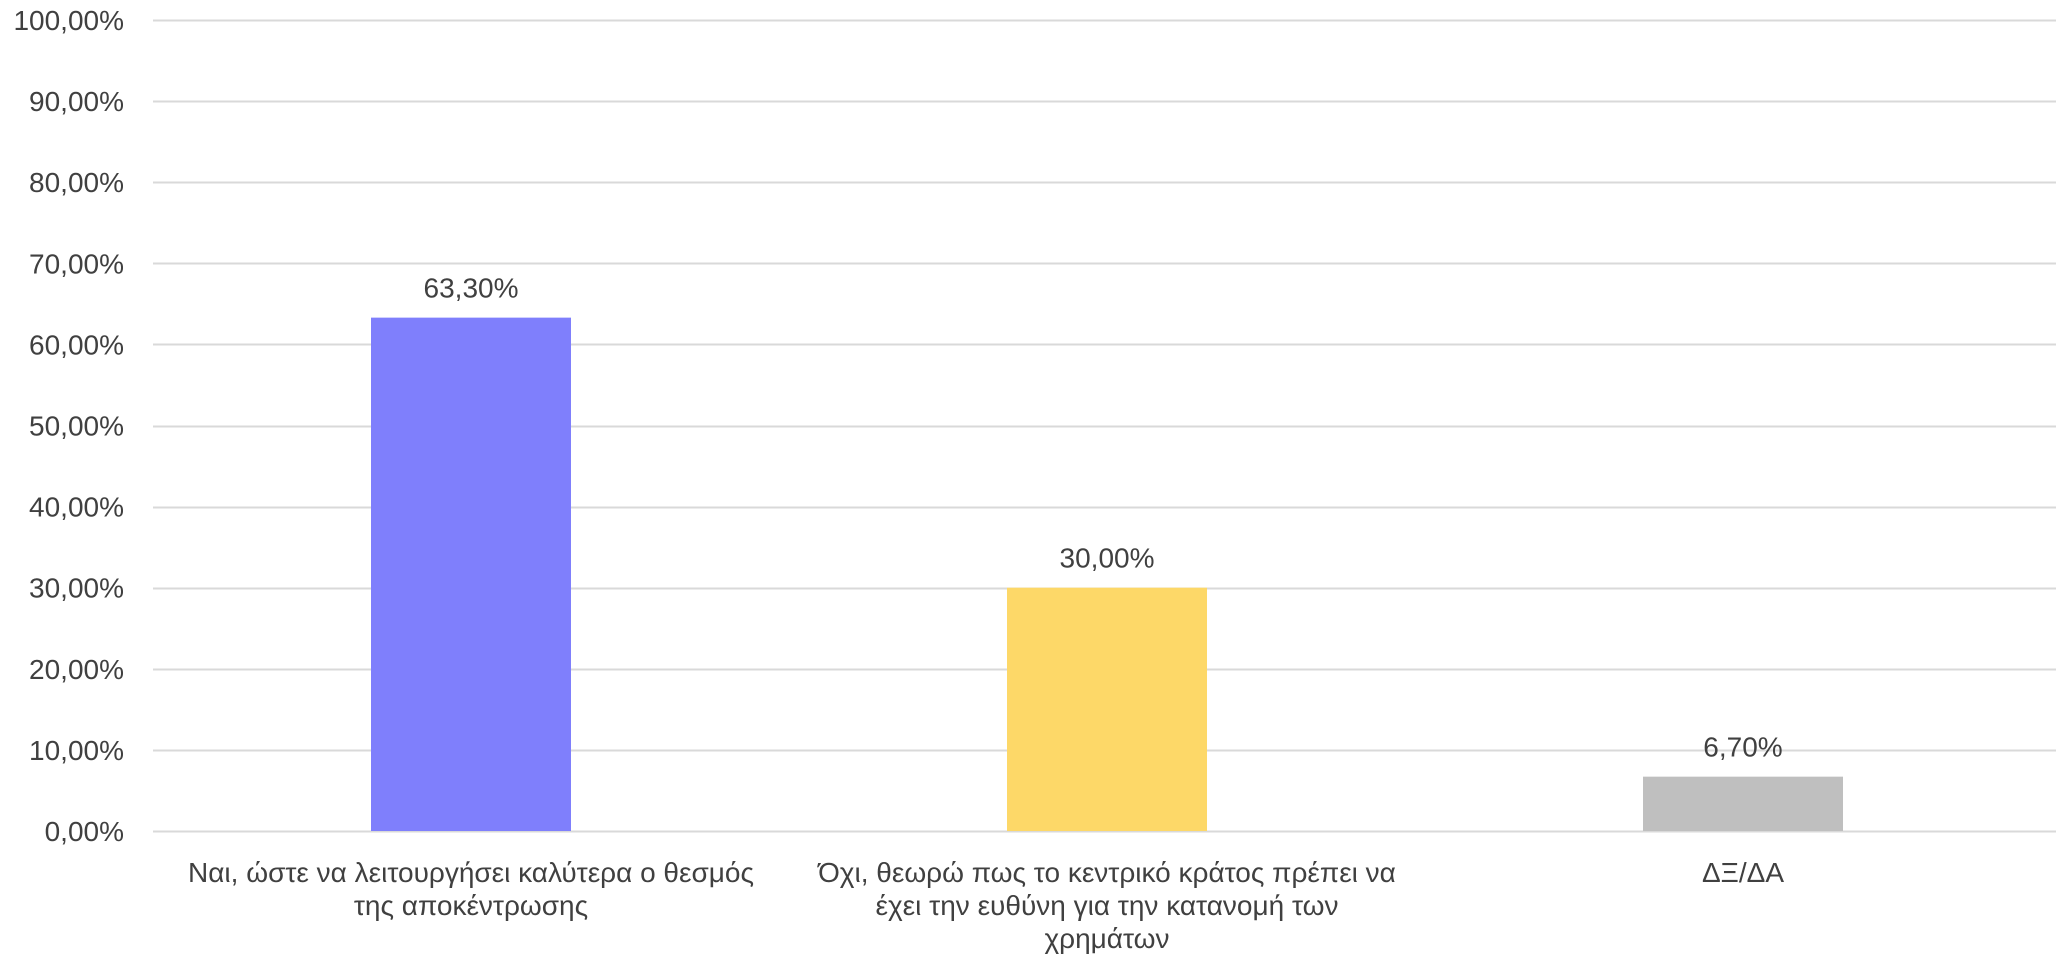 This screenshot has height=968, width=2056. Describe the element at coordinates (76, 182) in the screenshot. I see `y-tick-label: 80,00%` at that location.